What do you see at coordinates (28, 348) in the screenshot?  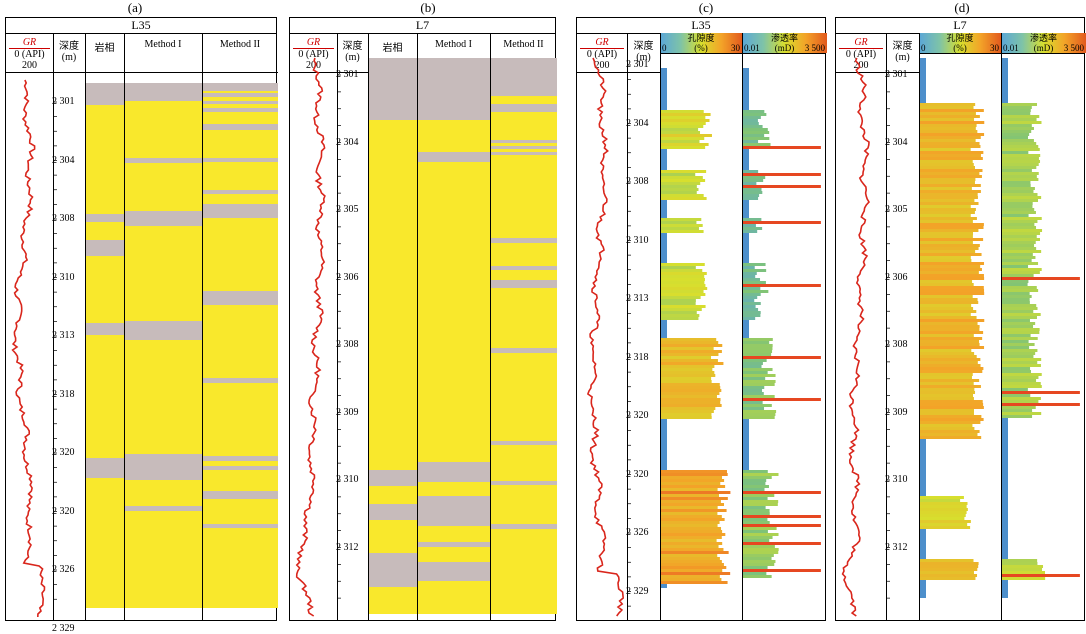 I see `gr-curve` at bounding box center [28, 348].